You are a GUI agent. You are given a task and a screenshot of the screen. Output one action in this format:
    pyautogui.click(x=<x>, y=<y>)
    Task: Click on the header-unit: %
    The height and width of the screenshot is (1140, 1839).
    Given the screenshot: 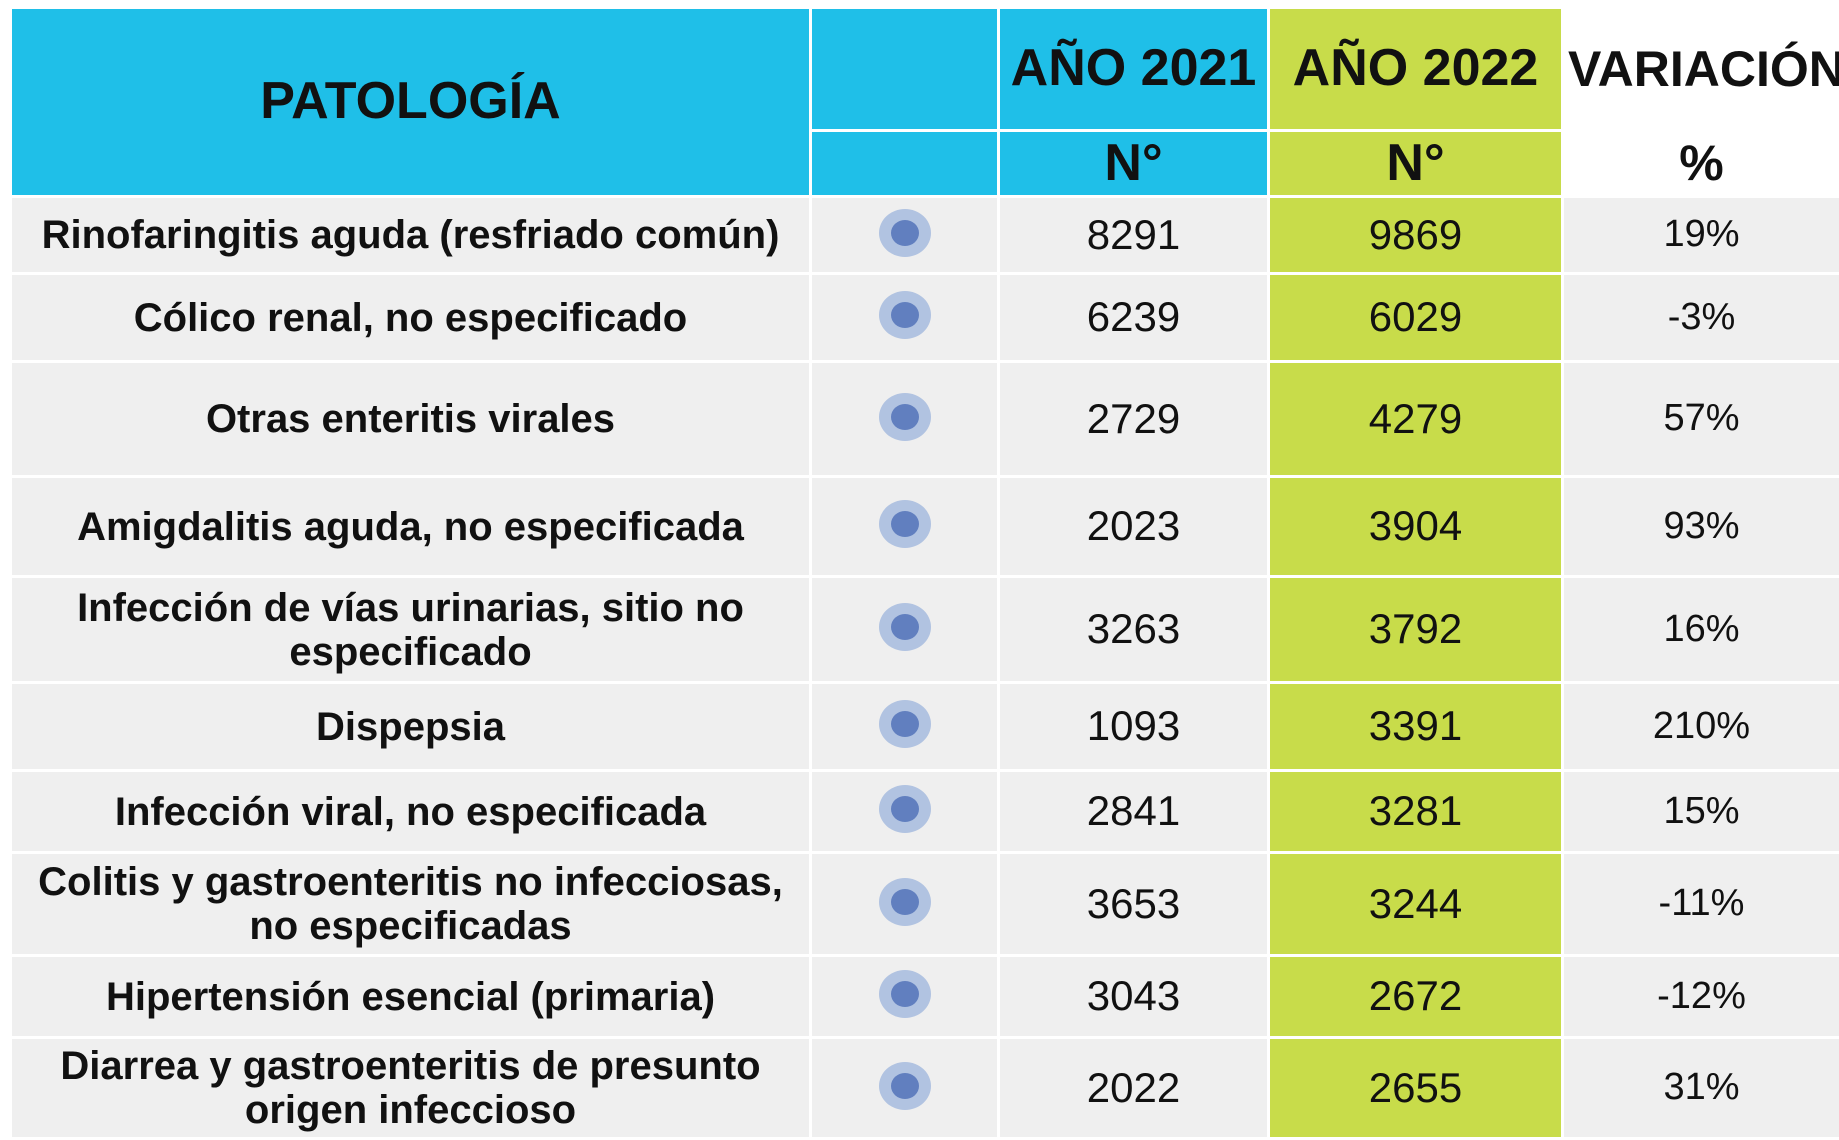 What is the action you would take?
    pyautogui.click(x=1701, y=164)
    